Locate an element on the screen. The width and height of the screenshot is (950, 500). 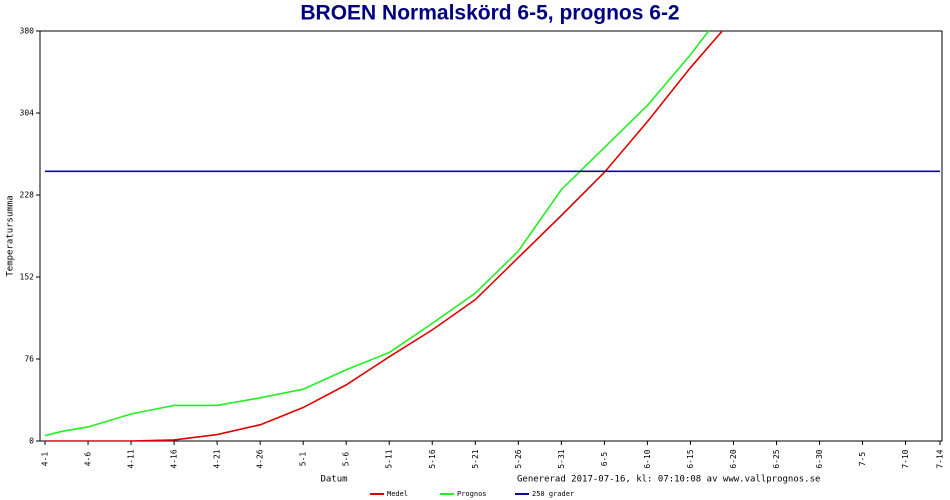
x-tick-label: 6-20 is located at coordinates (733, 458).